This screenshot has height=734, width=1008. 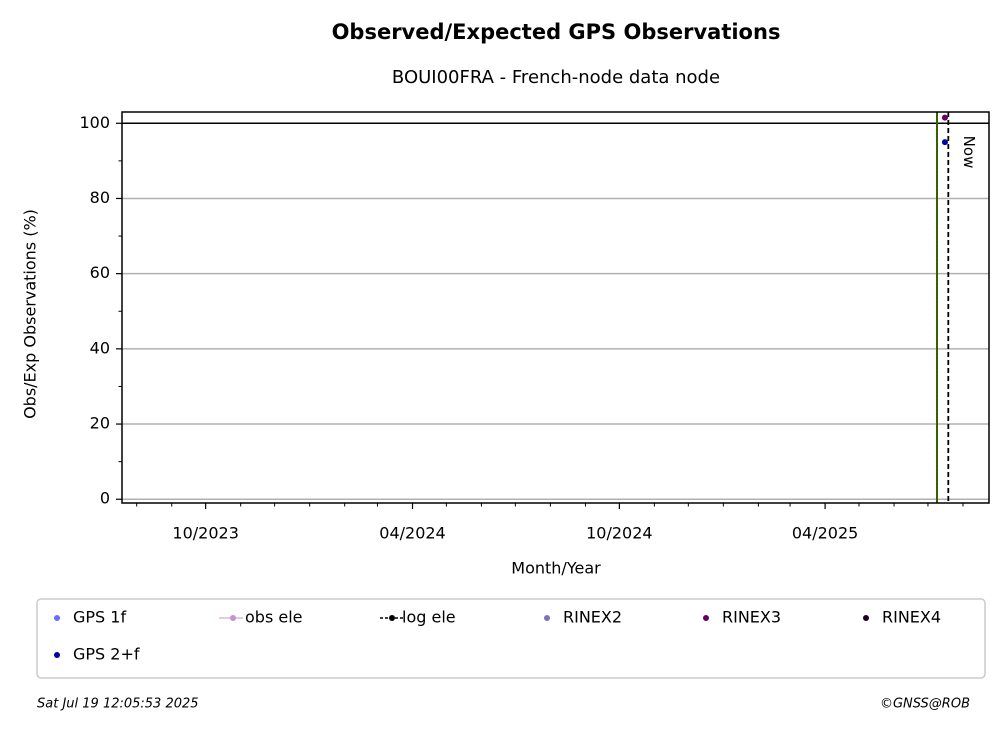 I want to click on legend-box, so click(x=511, y=638).